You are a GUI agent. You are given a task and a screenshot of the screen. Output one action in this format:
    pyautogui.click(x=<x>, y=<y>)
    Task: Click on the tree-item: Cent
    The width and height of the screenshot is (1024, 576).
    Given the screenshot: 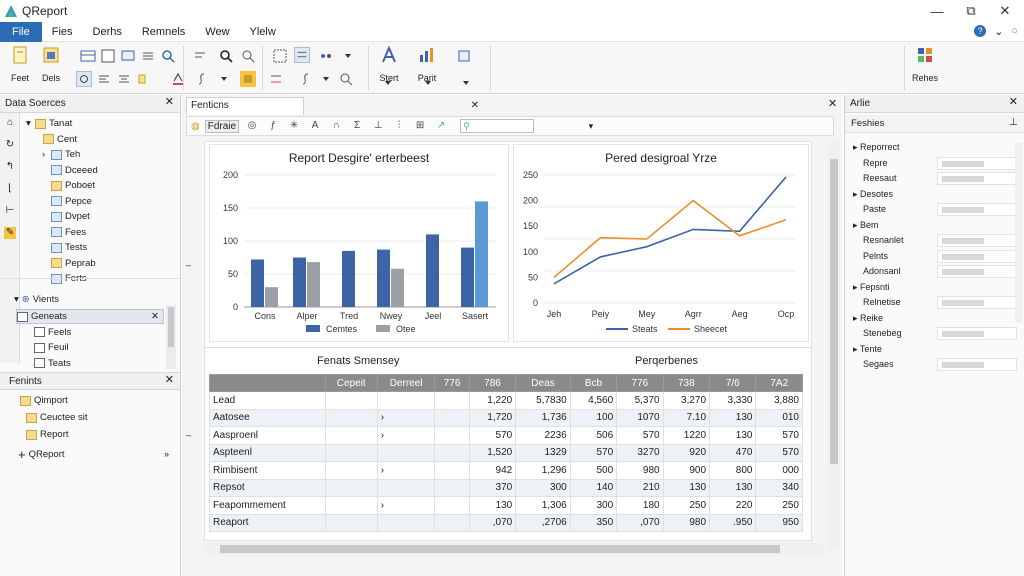 What is the action you would take?
    pyautogui.click(x=55, y=139)
    